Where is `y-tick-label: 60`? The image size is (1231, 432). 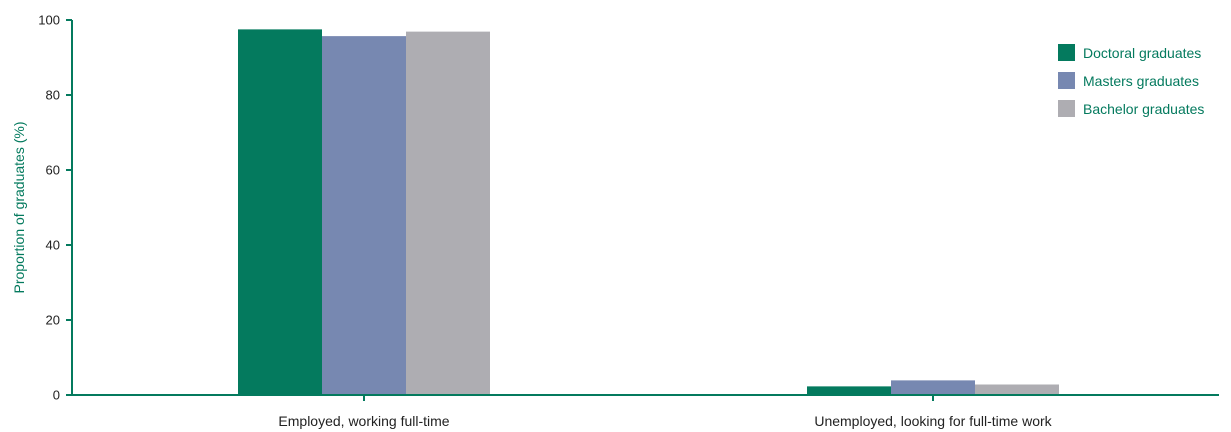 y-tick-label: 60 is located at coordinates (53, 170).